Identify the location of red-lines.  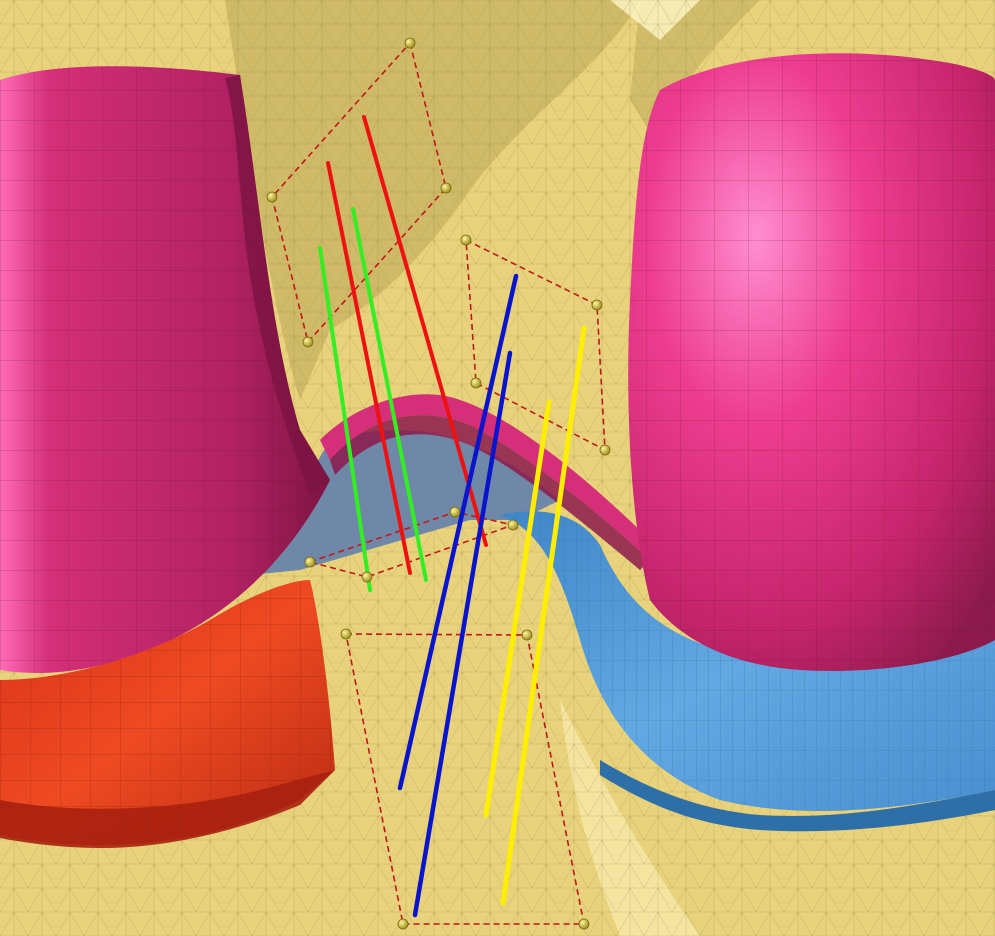
(407, 345).